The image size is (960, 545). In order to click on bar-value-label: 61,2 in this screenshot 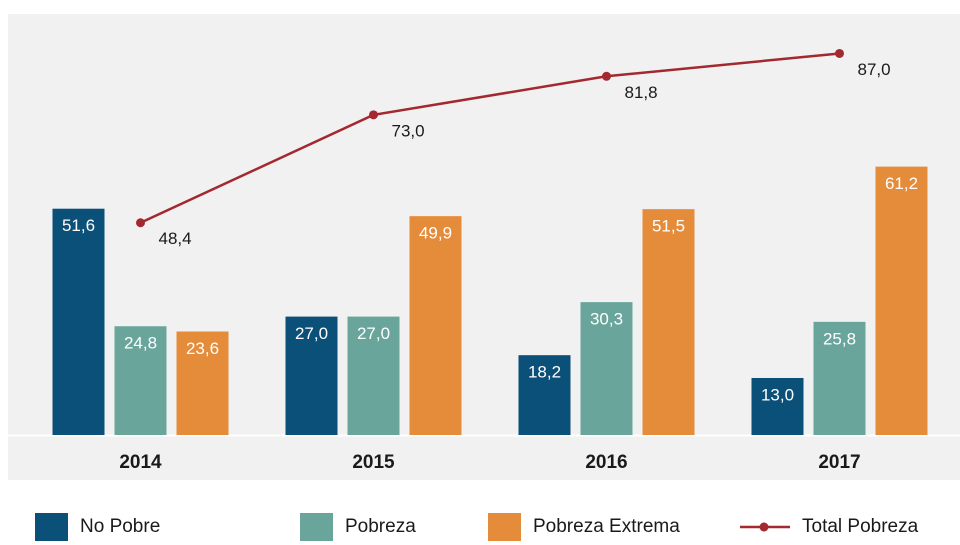, I will do `click(901, 183)`.